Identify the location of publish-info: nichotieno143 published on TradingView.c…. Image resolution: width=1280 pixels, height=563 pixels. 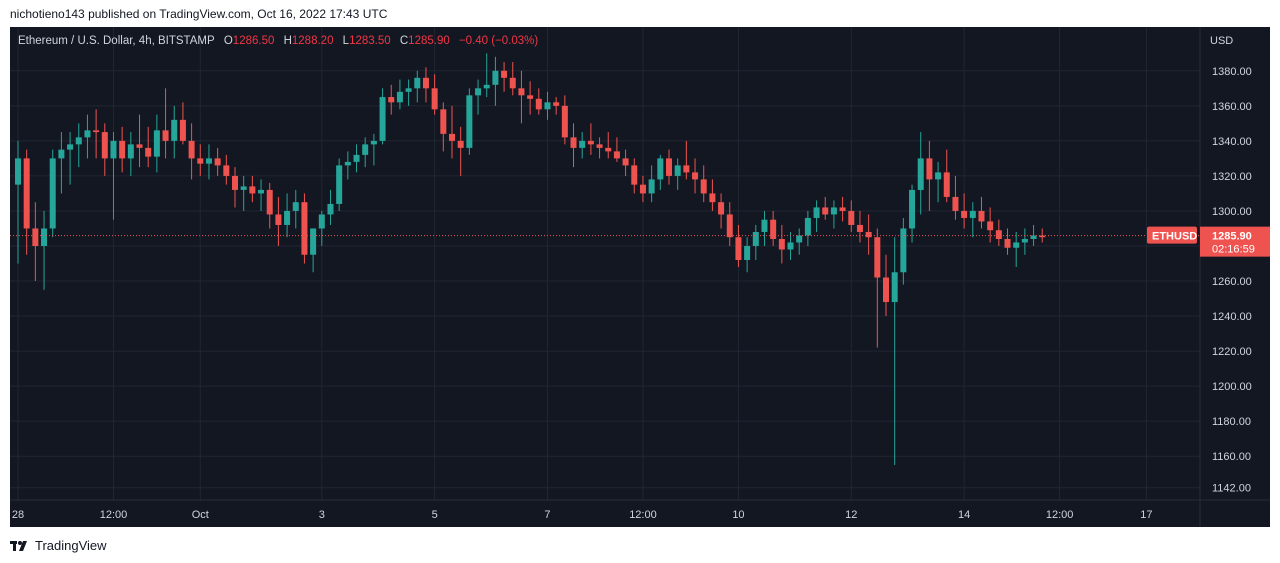
(199, 14).